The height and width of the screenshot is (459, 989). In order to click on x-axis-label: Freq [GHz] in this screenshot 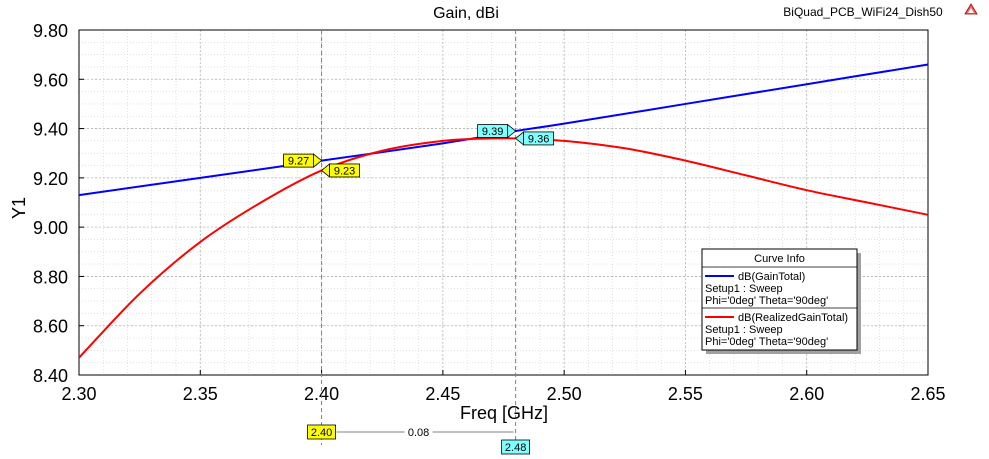, I will do `click(504, 413)`.